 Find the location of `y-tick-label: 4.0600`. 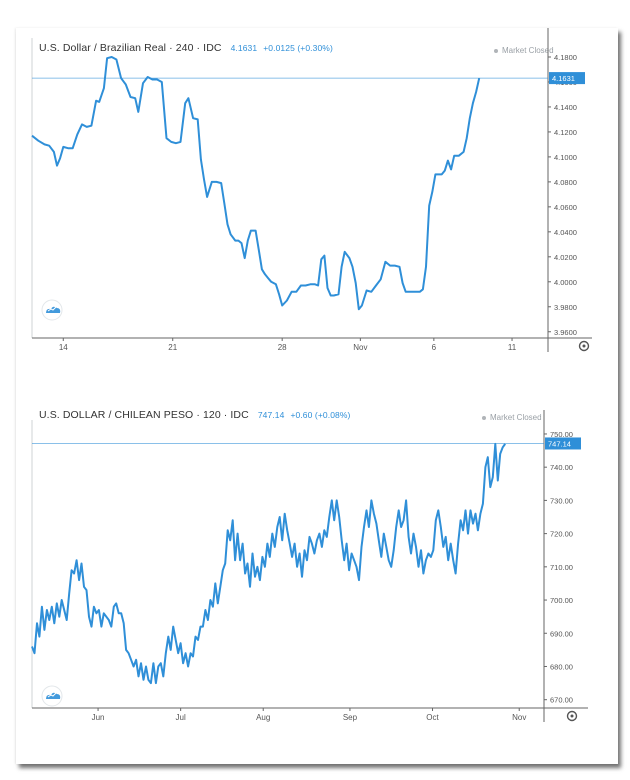

y-tick-label: 4.0600 is located at coordinates (565, 207).